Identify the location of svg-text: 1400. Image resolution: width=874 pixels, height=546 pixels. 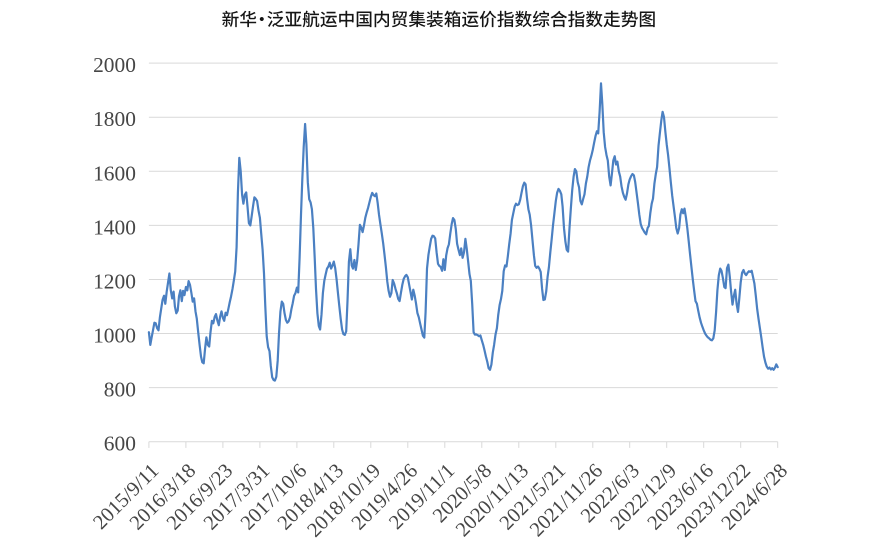
(114, 227).